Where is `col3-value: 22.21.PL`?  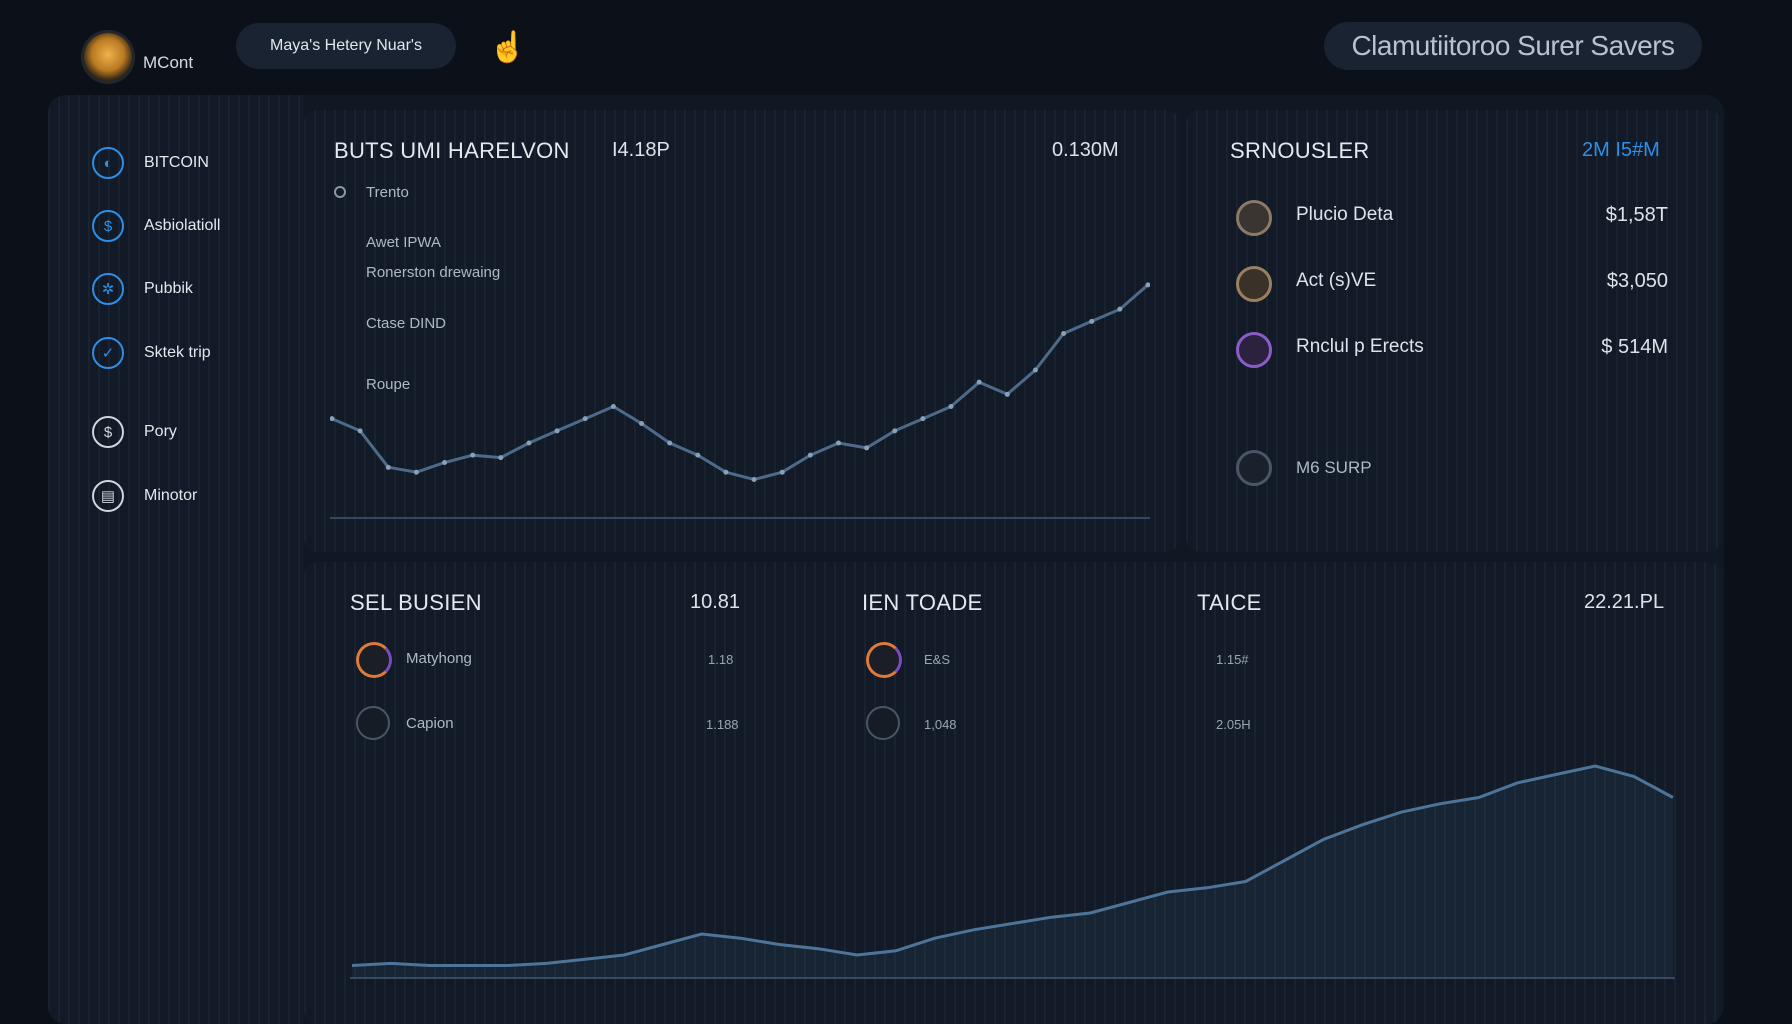 col3-value: 22.21.PL is located at coordinates (1624, 602).